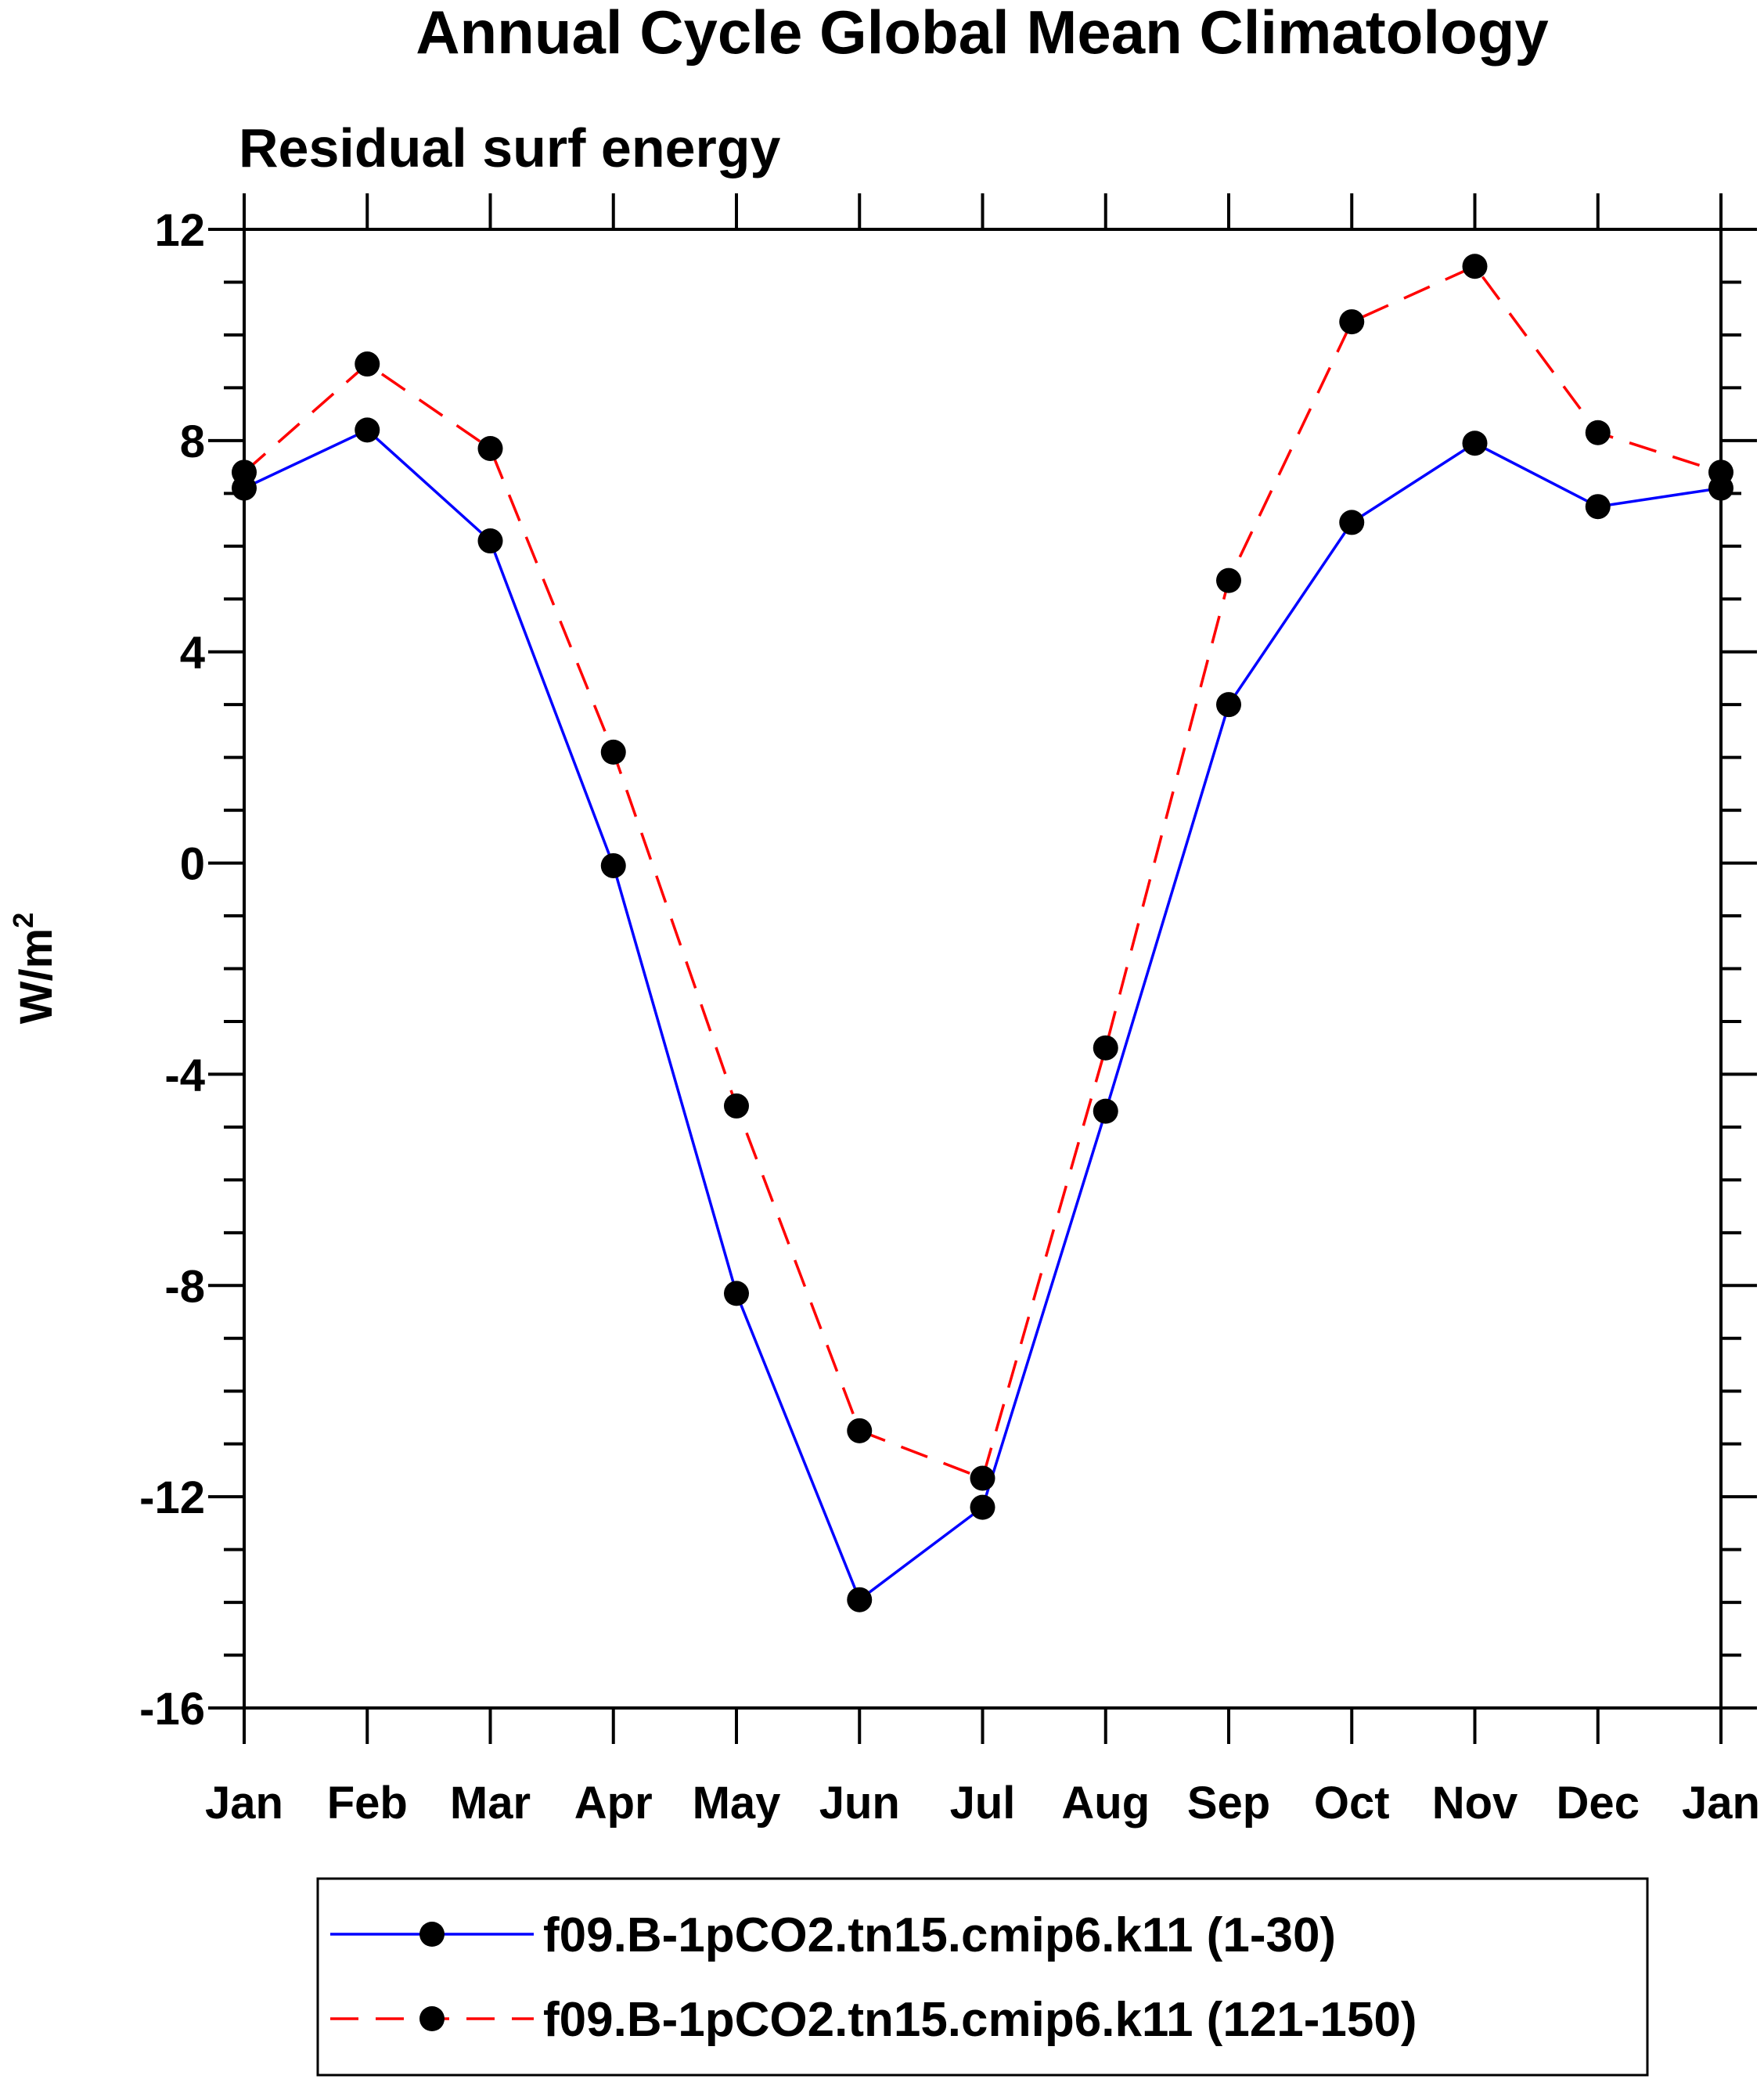 This screenshot has height=2079, width=1764. What do you see at coordinates (1228, 1803) in the screenshot?
I see `x-tick-label: Sep` at bounding box center [1228, 1803].